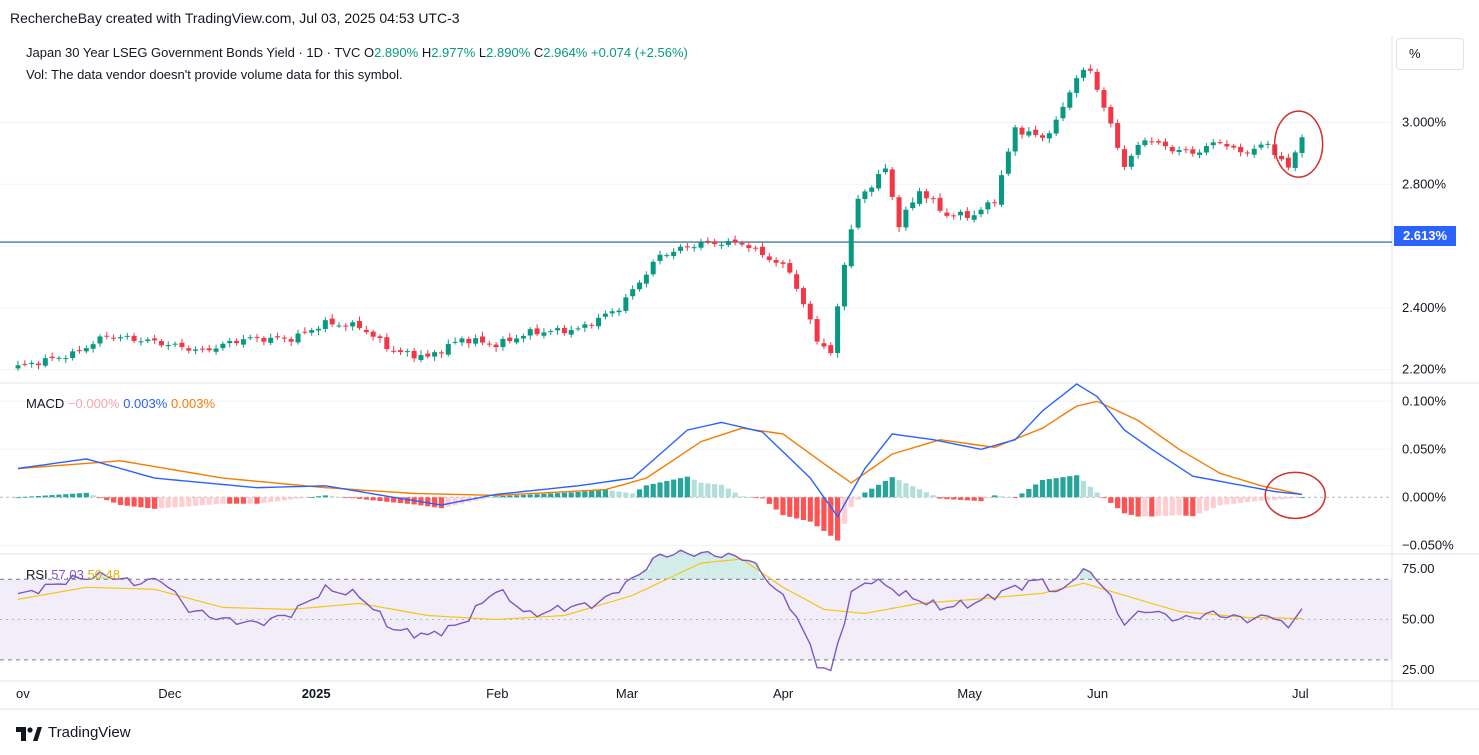 The height and width of the screenshot is (755, 1479). Describe the element at coordinates (482, 52) in the screenshot. I see `low-label: L` at that location.